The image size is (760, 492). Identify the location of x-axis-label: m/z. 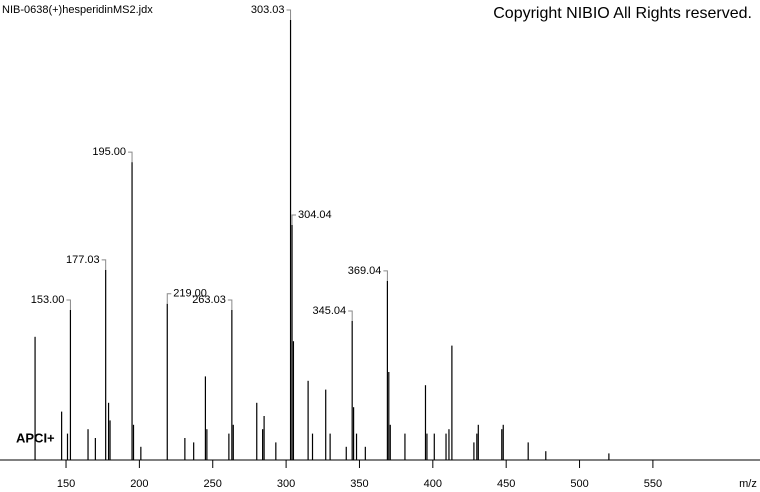
(748, 484).